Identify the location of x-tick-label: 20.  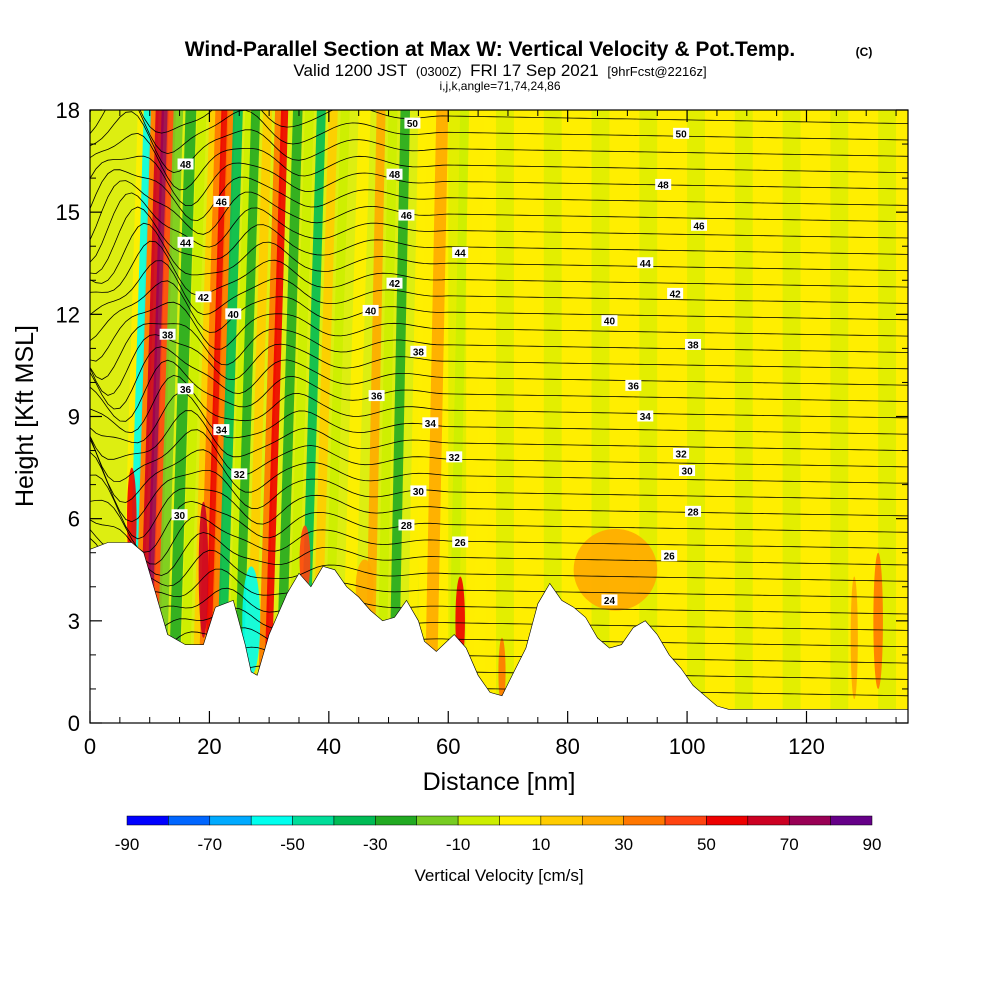
(209, 746).